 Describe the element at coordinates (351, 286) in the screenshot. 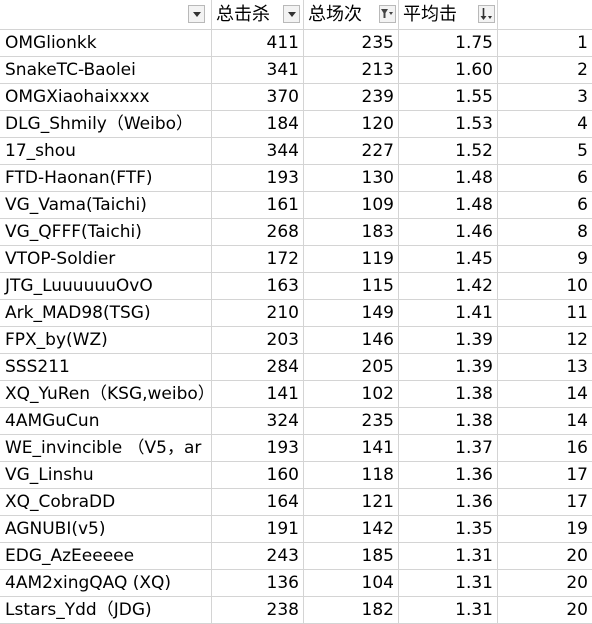

I see `cell-total-games: 115` at that location.